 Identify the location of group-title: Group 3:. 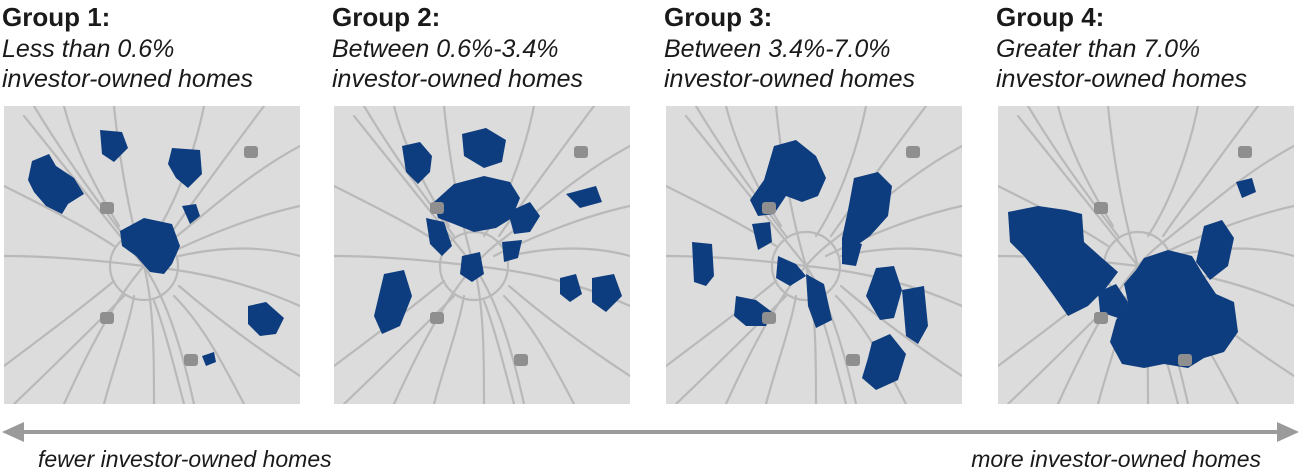
(718, 17).